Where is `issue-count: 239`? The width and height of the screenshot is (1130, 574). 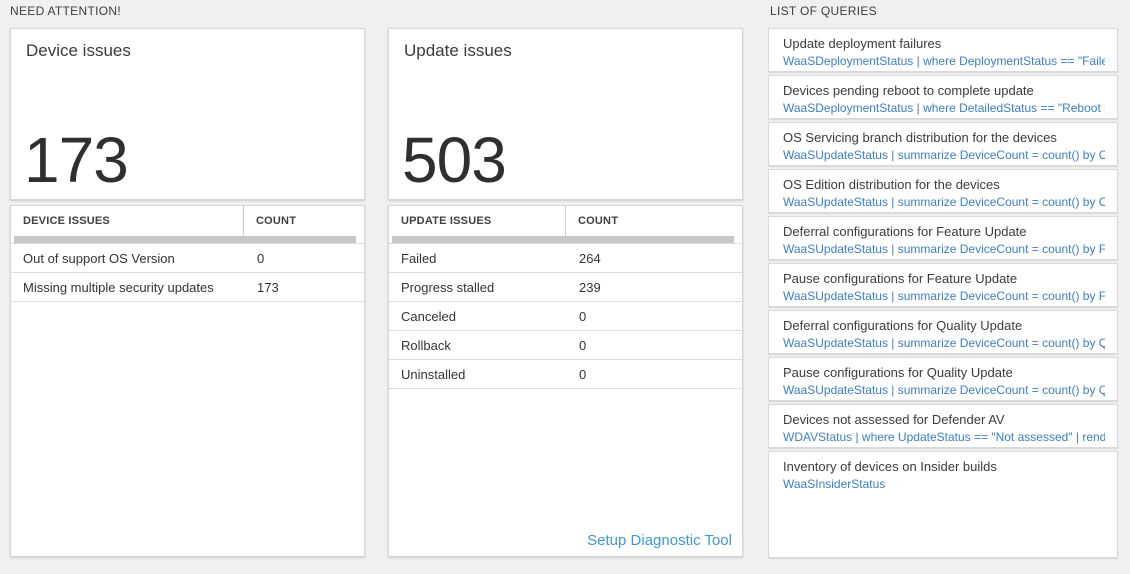
issue-count: 239 is located at coordinates (590, 287).